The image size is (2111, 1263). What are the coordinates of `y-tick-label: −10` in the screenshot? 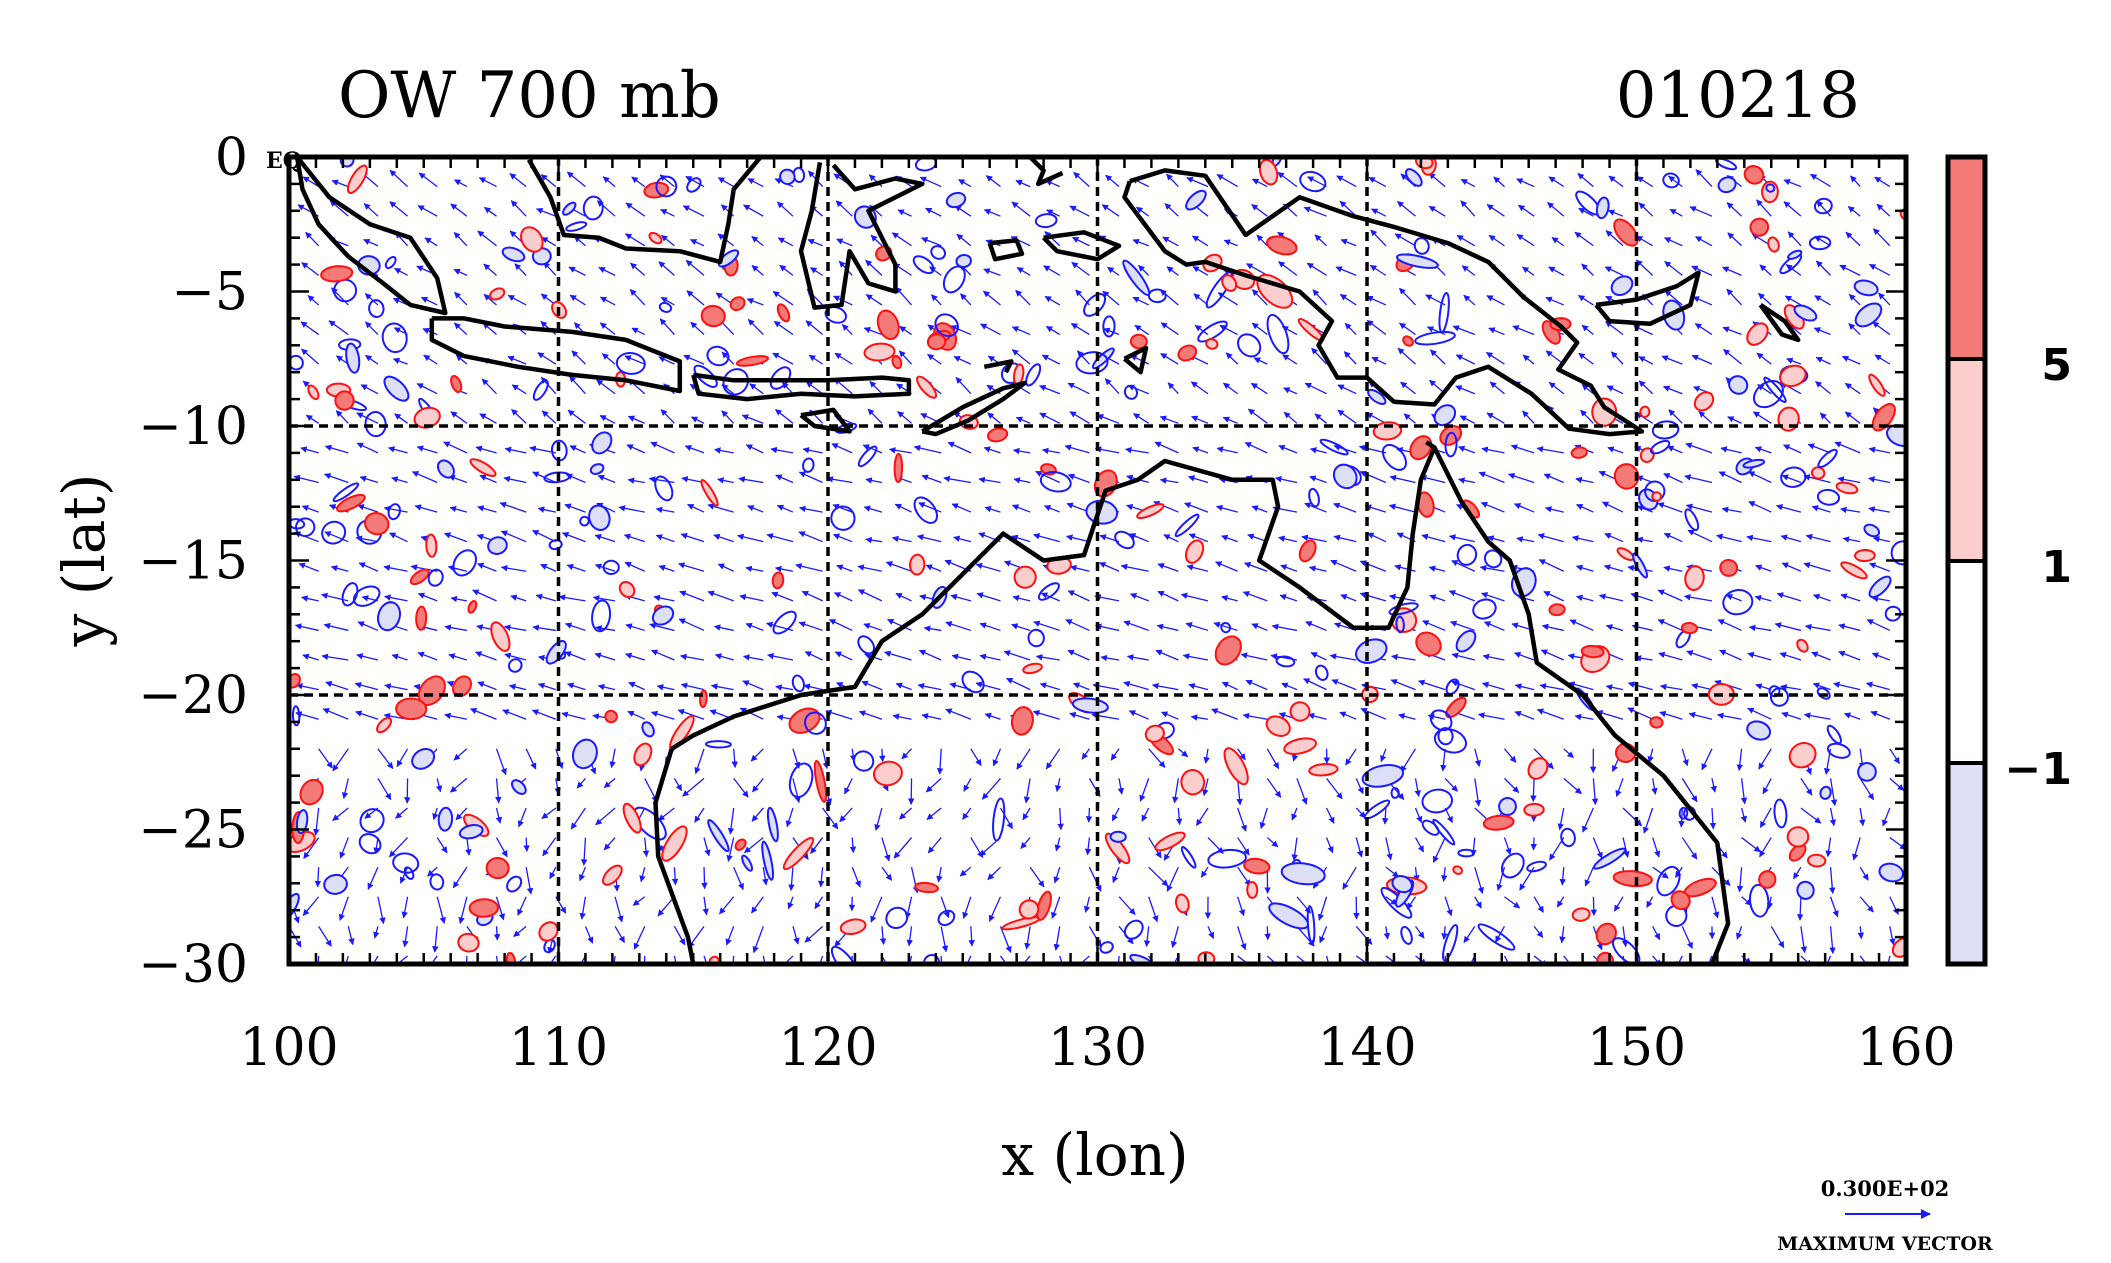 It's located at (193, 427).